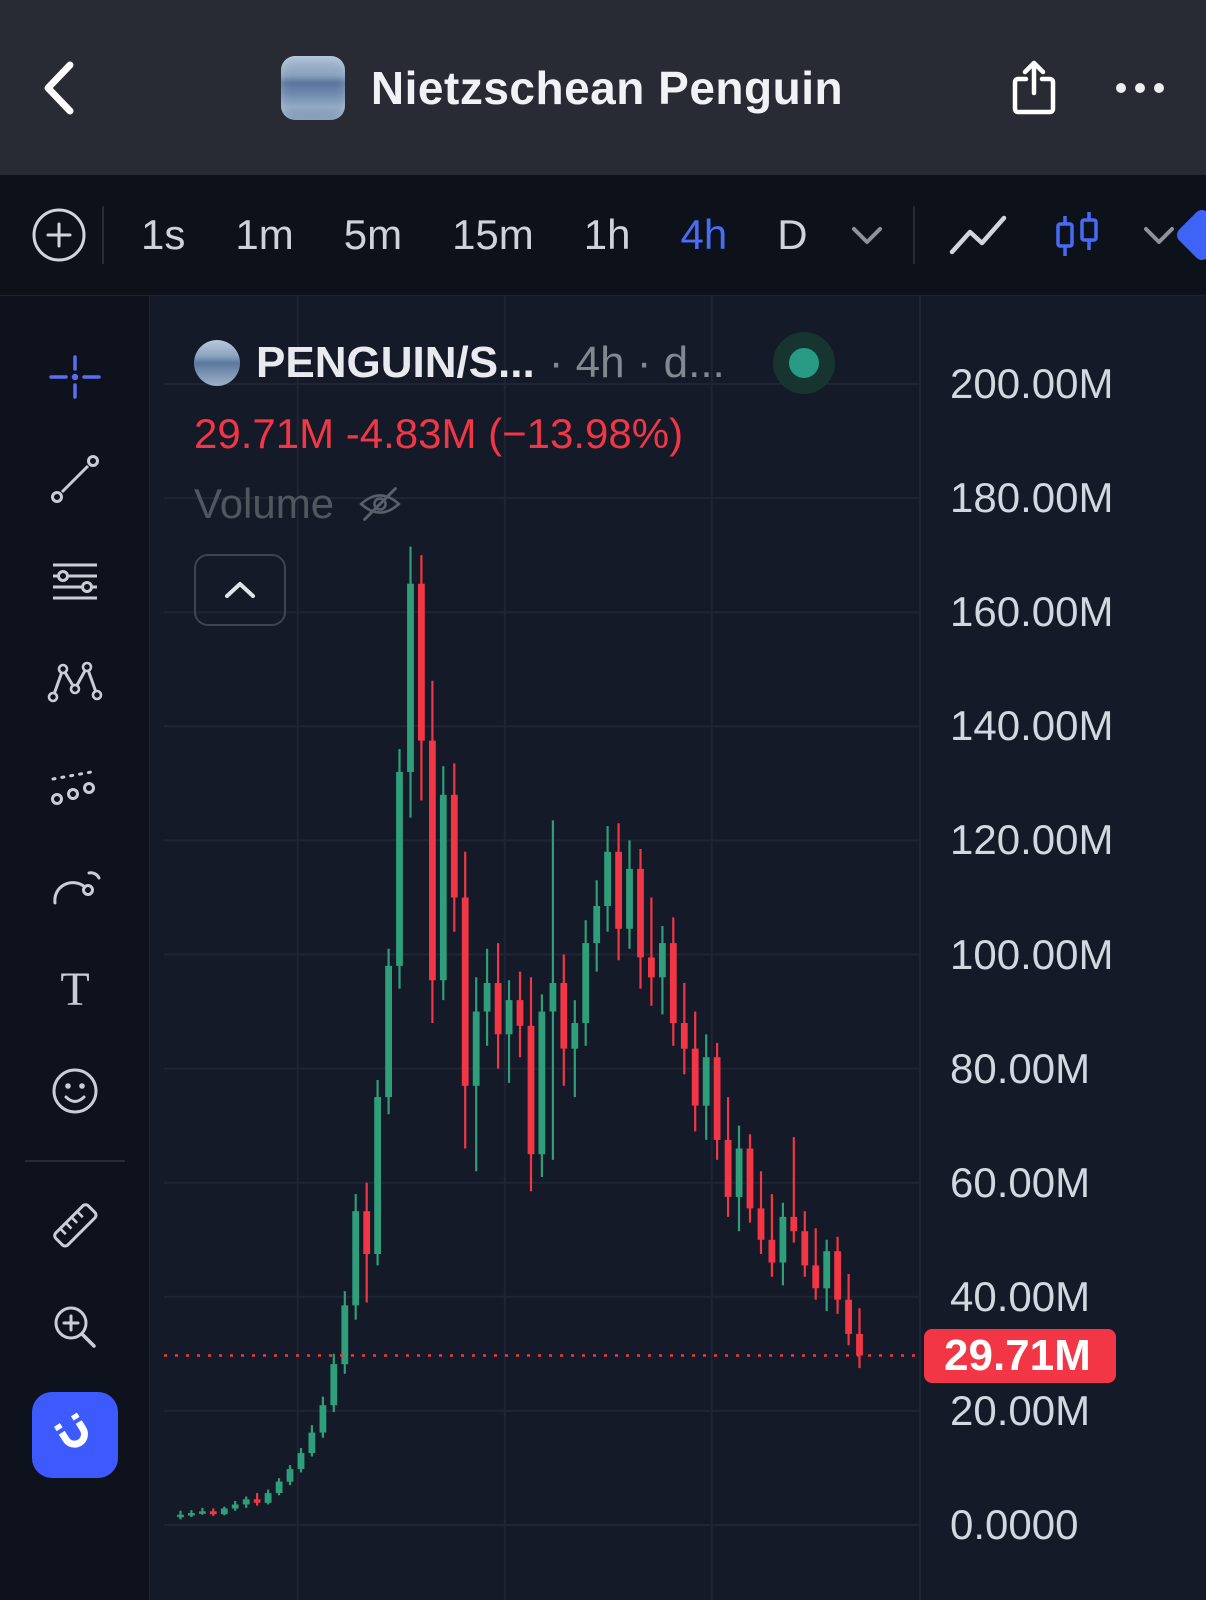 Image resolution: width=1206 pixels, height=1600 pixels. I want to click on crosshair-icon, so click(75, 377).